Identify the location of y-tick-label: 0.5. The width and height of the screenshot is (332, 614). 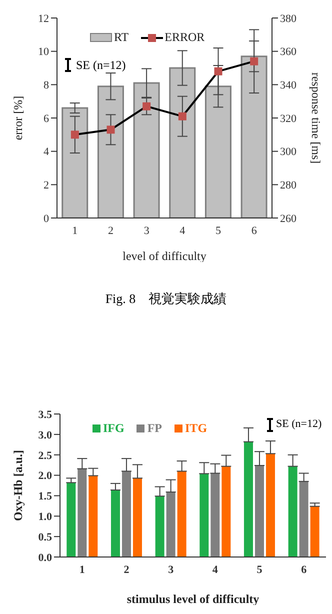
(45, 537).